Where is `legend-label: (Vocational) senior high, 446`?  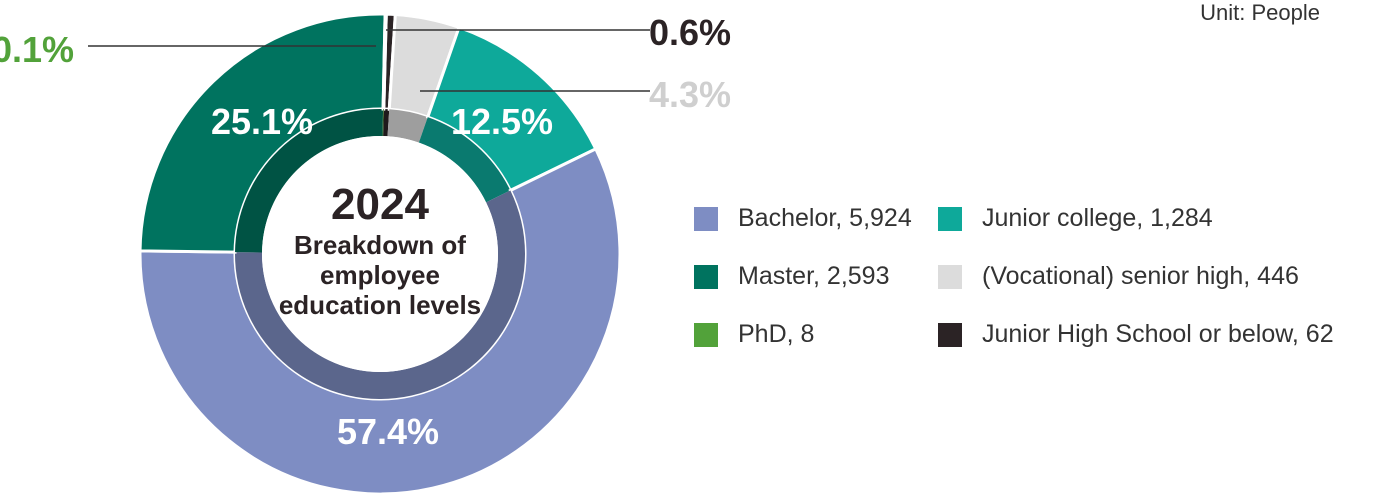
legend-label: (Vocational) senior high, 446 is located at coordinates (1140, 276).